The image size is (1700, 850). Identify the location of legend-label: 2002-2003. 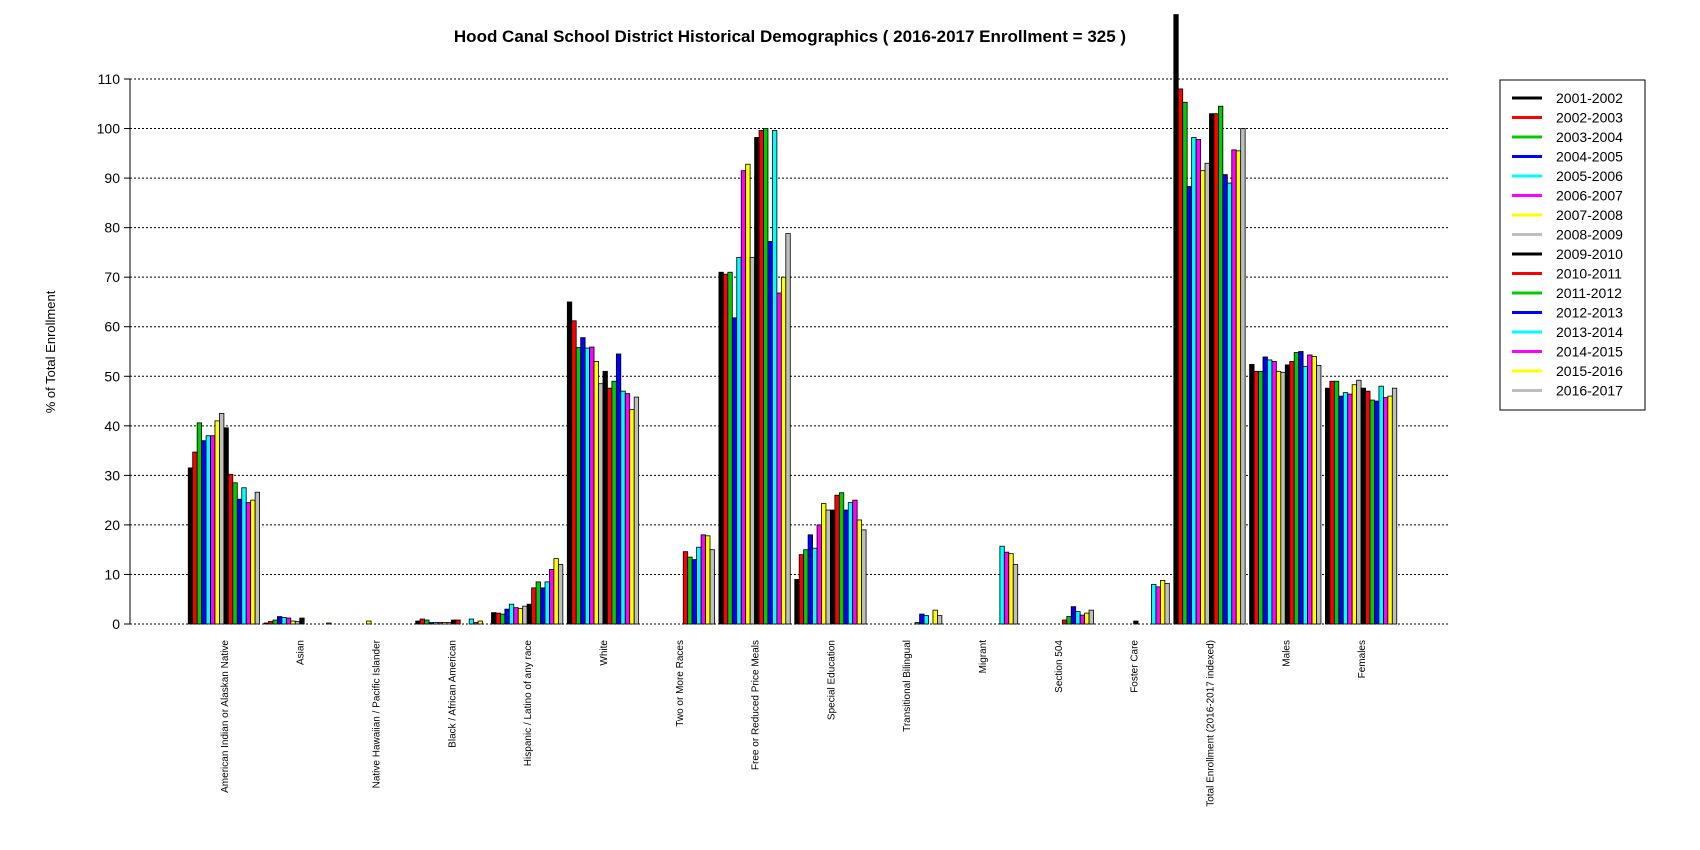
(1589, 118).